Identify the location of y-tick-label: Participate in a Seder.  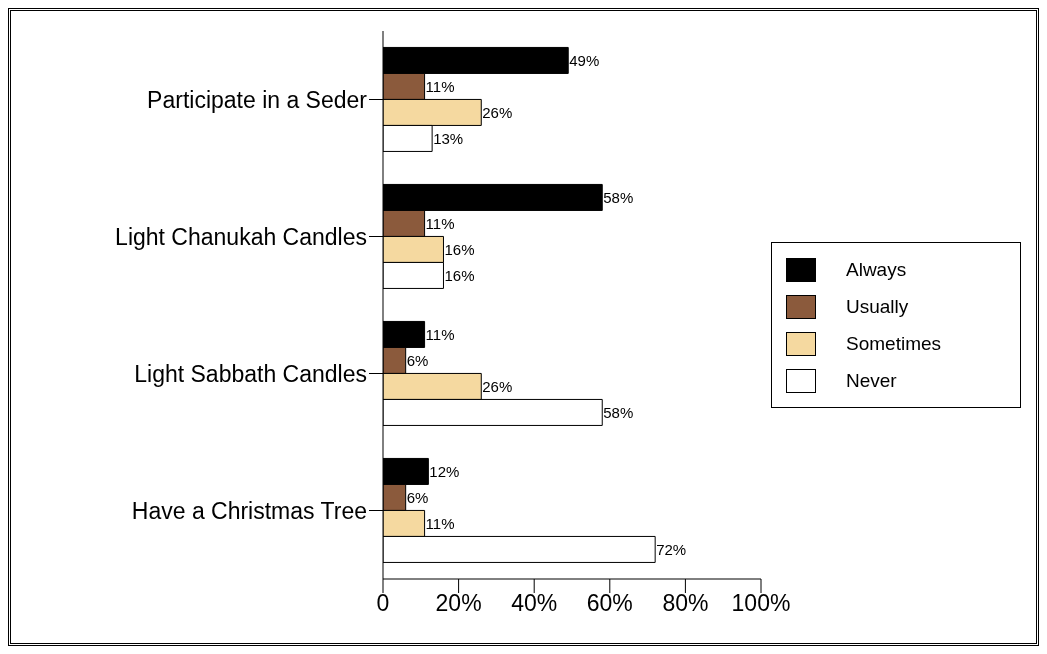
(257, 99).